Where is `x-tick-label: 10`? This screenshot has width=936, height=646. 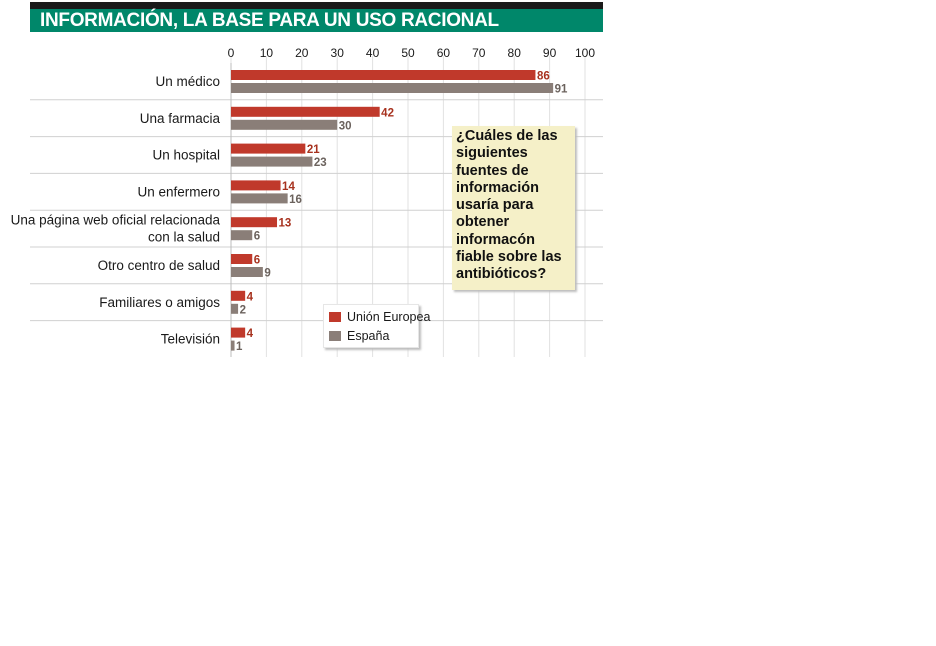
x-tick-label: 10 is located at coordinates (267, 53).